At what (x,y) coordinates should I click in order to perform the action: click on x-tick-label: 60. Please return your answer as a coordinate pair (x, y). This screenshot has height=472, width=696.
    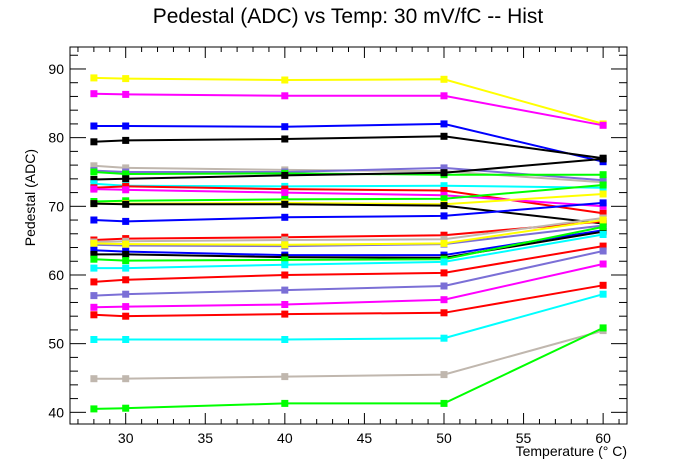
    Looking at the image, I should click on (603, 438).